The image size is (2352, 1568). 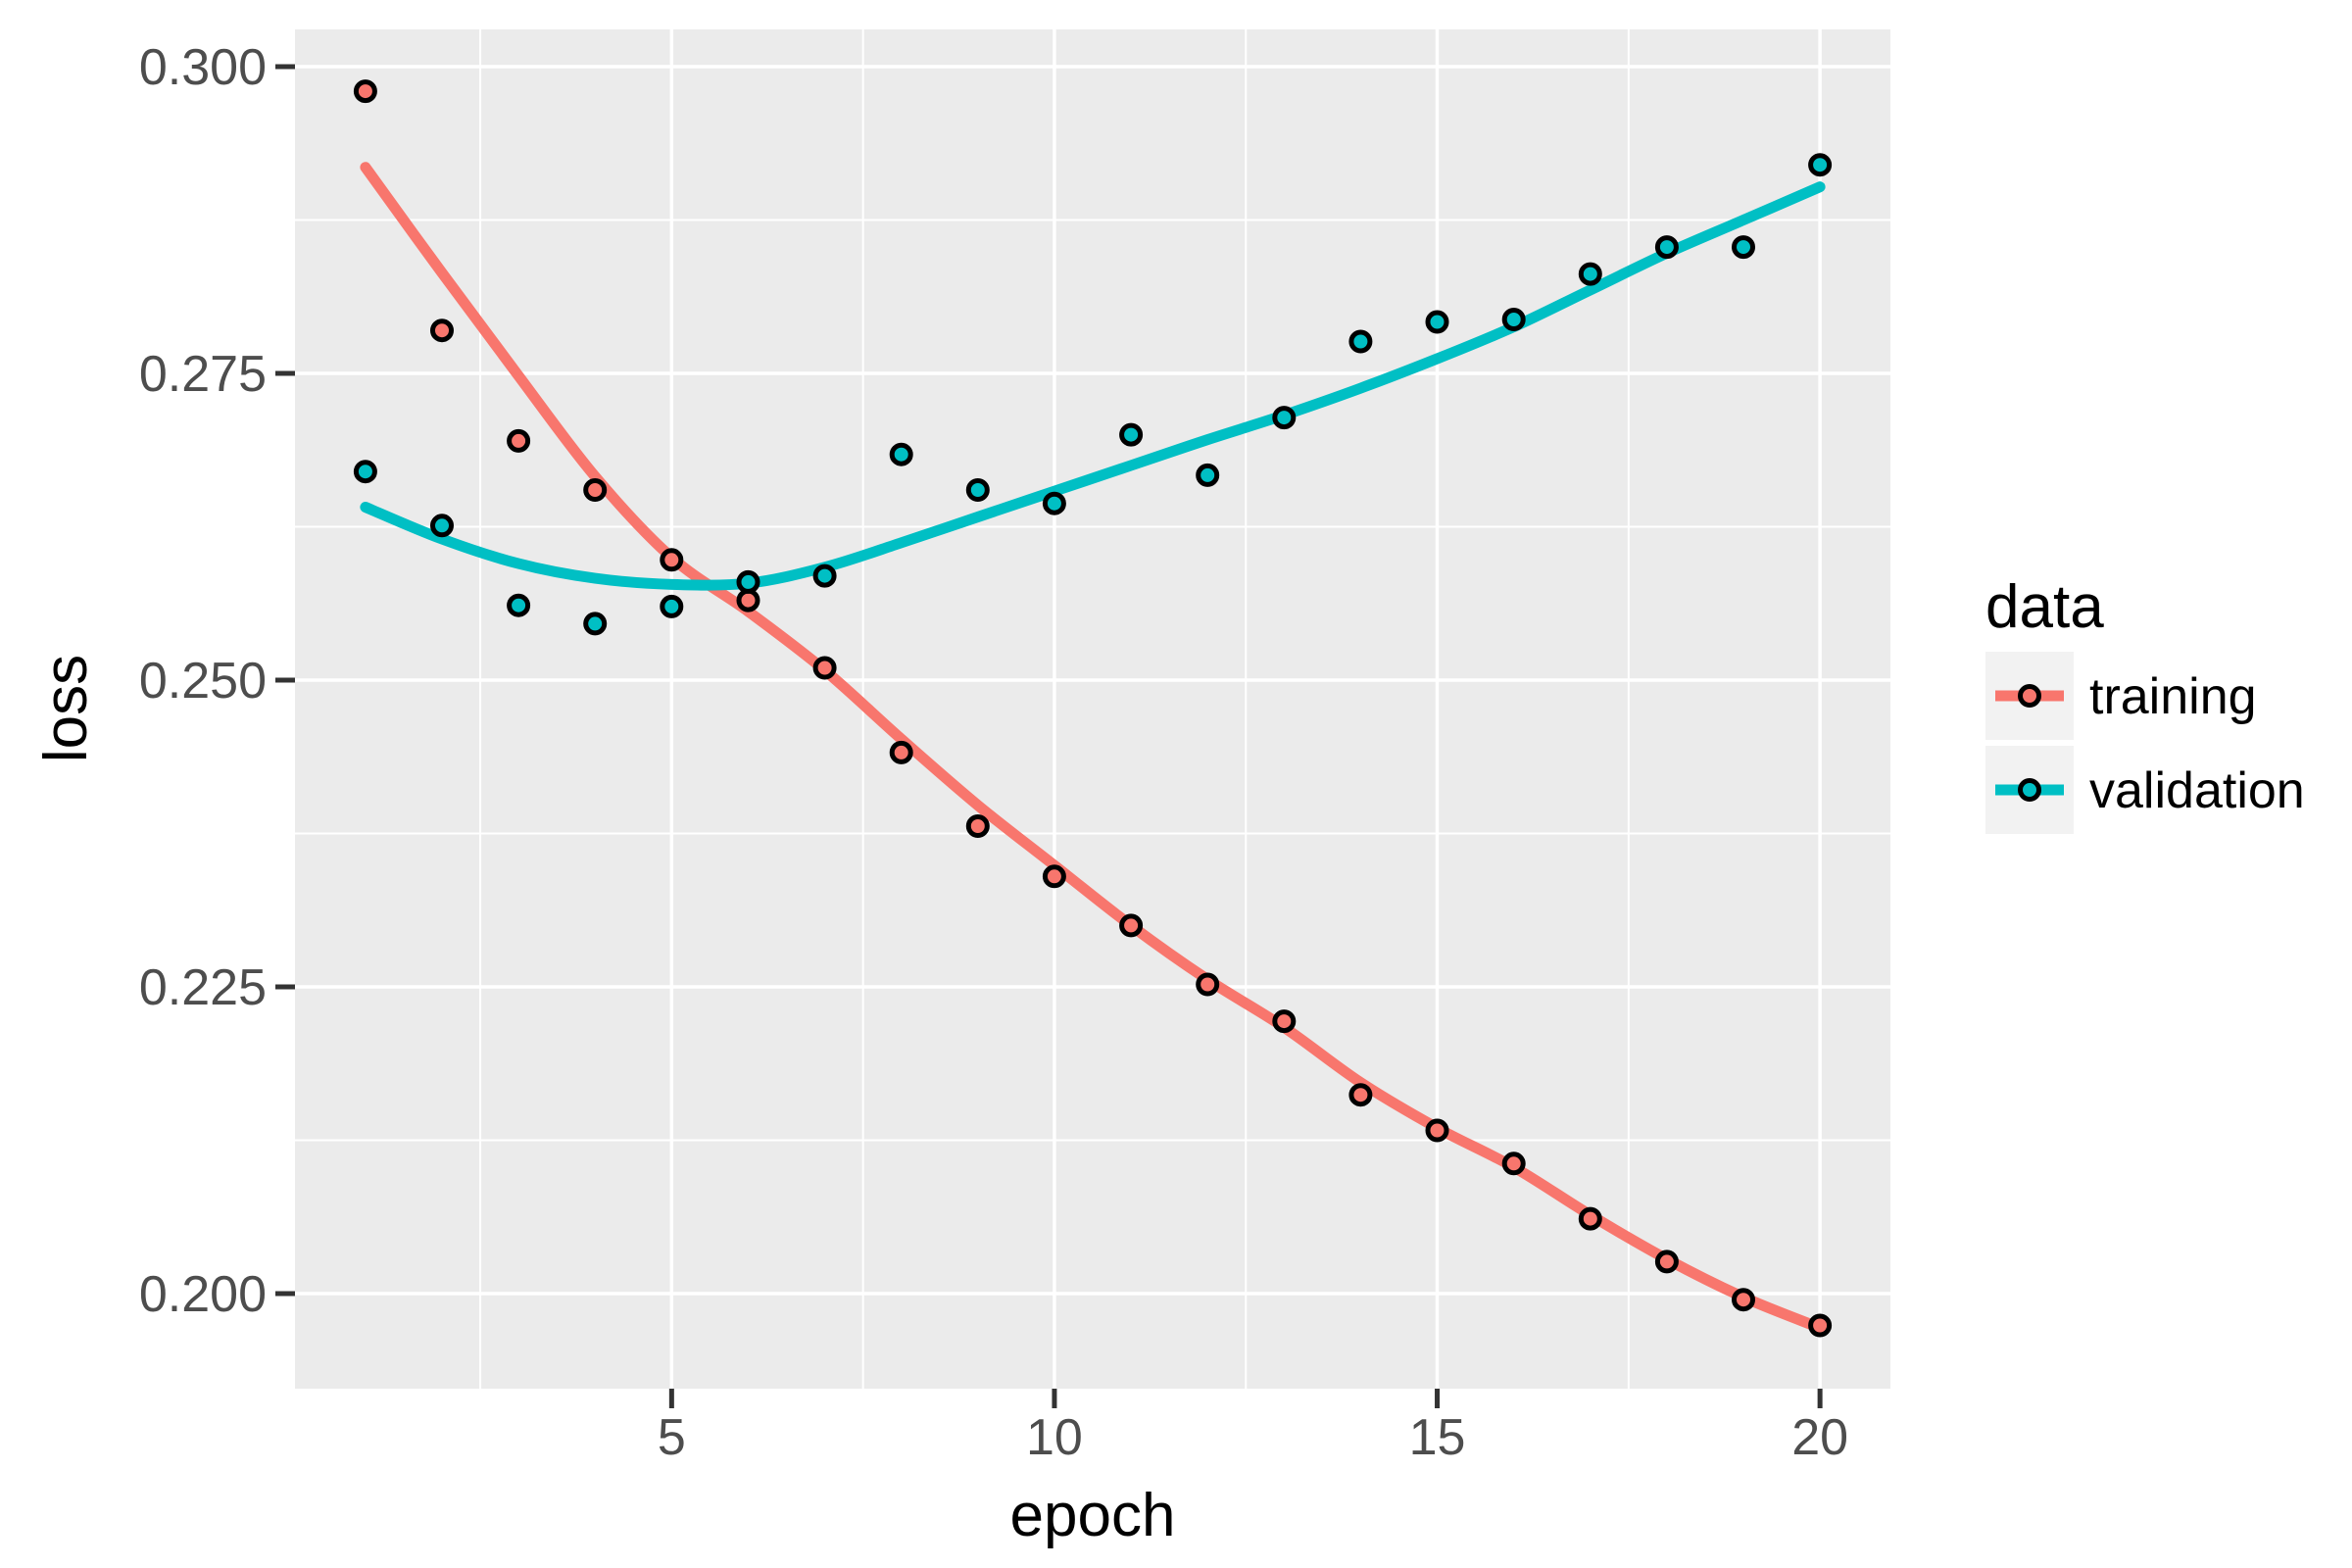 What do you see at coordinates (1819, 1437) in the screenshot?
I see `x-tick-label: 20` at bounding box center [1819, 1437].